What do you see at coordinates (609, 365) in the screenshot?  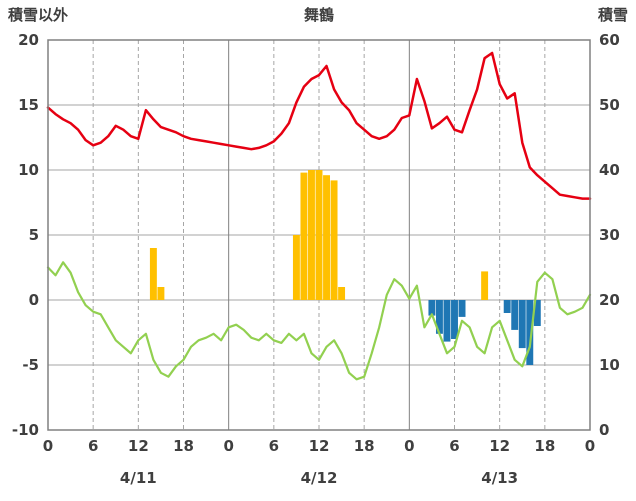 I see `right-tick-label: 10` at bounding box center [609, 365].